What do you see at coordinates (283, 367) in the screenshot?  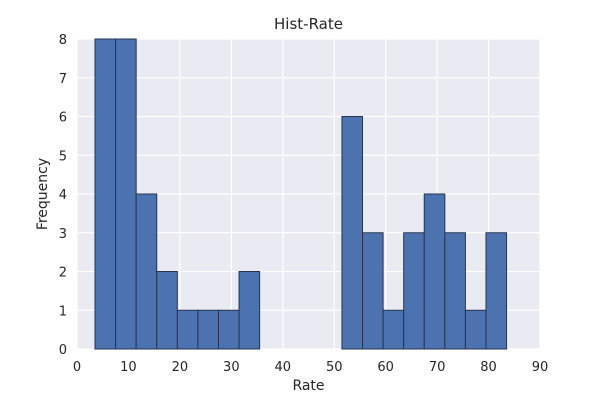 I see `x-tick-label: 40` at bounding box center [283, 367].